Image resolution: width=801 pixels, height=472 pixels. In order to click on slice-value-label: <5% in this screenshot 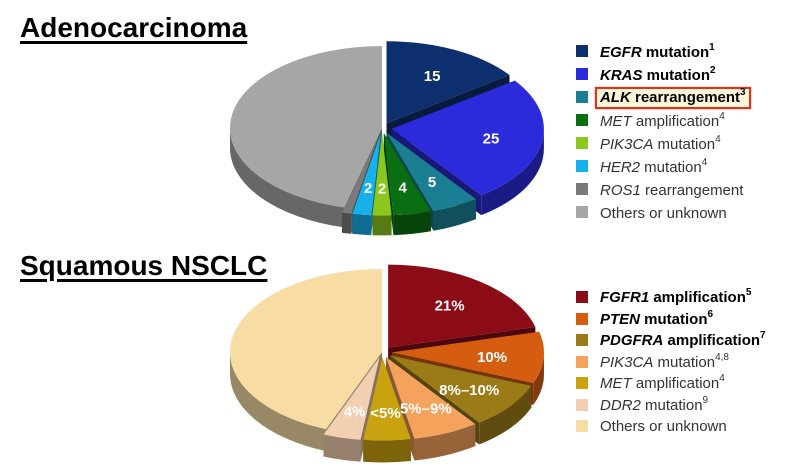, I will do `click(385, 413)`.